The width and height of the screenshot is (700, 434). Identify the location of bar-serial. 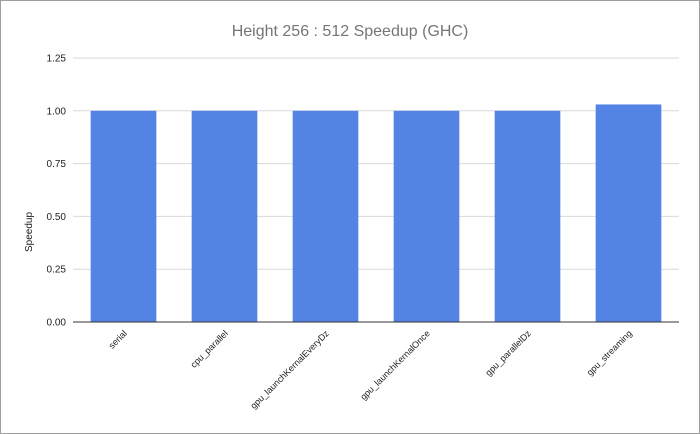
(123, 216).